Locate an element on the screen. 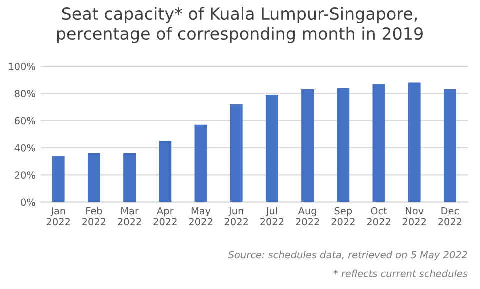  x-tick-label: Apr 2022 is located at coordinates (165, 216).